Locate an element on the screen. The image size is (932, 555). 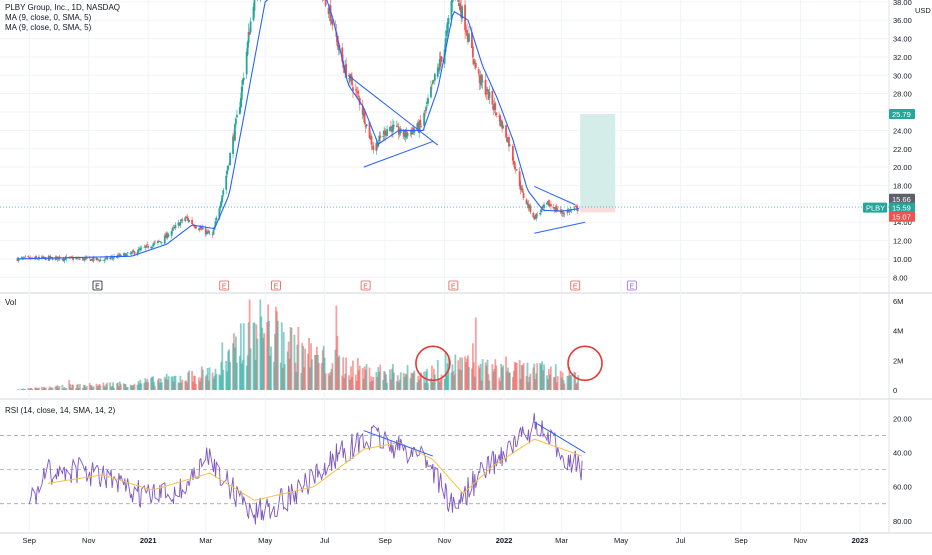
symbol-tag is located at coordinates (875, 207).